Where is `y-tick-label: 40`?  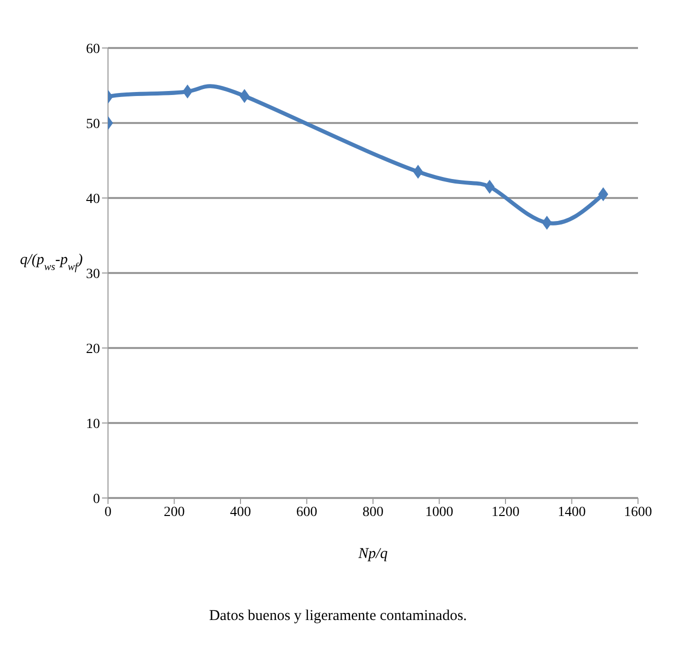
y-tick-label: 40 is located at coordinates (93, 199).